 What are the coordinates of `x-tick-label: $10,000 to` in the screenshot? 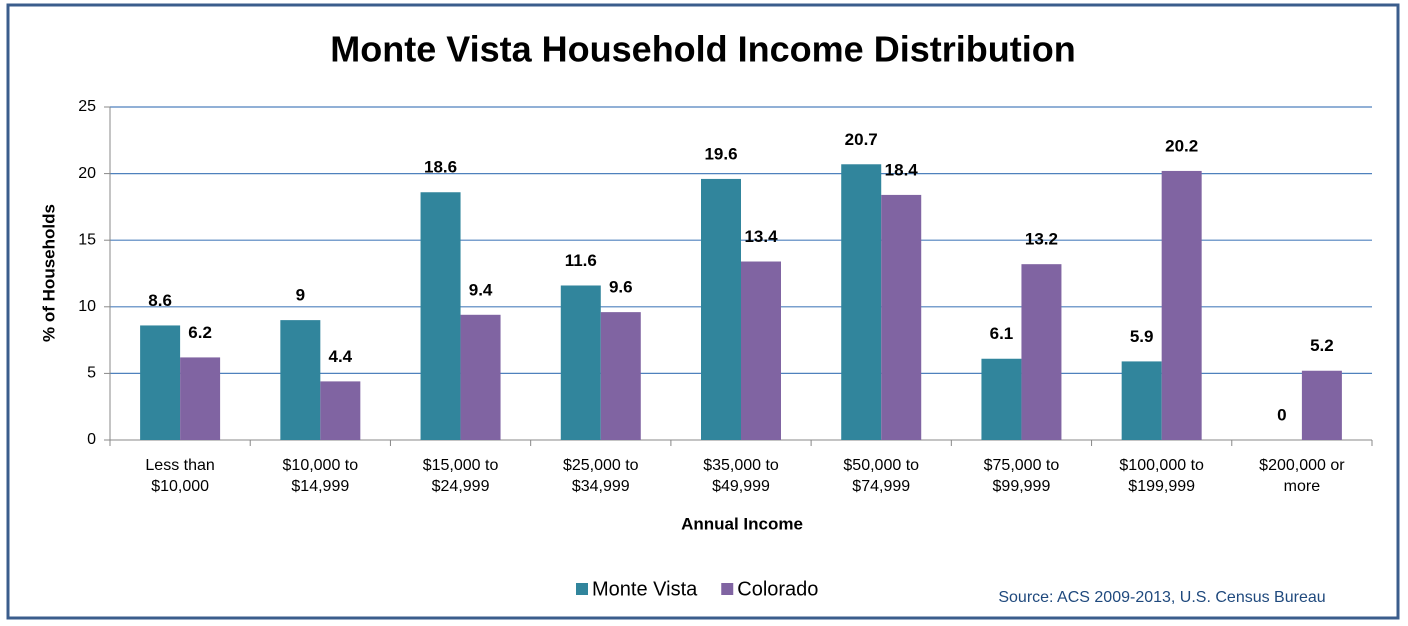 It's located at (321, 465).